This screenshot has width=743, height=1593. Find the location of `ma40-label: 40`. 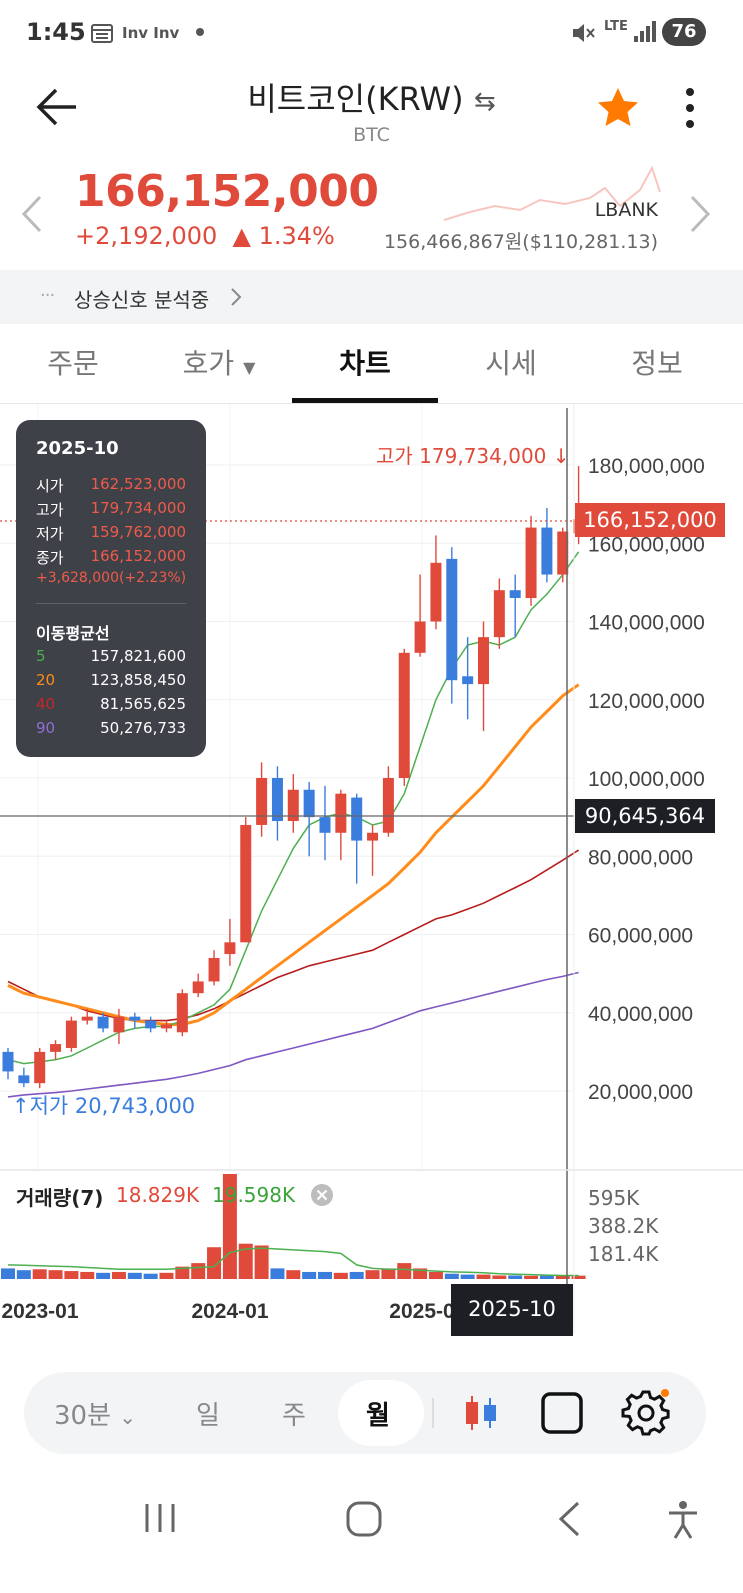

ma40-label: 40 is located at coordinates (46, 704).